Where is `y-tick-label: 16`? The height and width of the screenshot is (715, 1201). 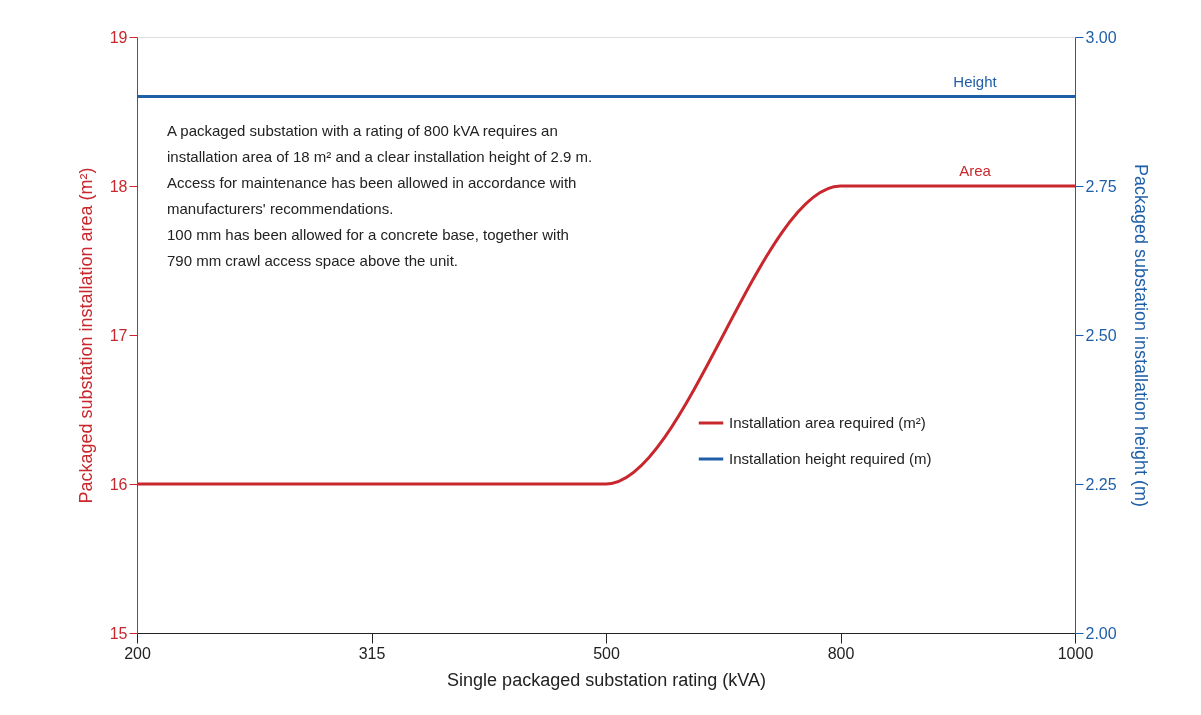 y-tick-label: 16 is located at coordinates (118, 484).